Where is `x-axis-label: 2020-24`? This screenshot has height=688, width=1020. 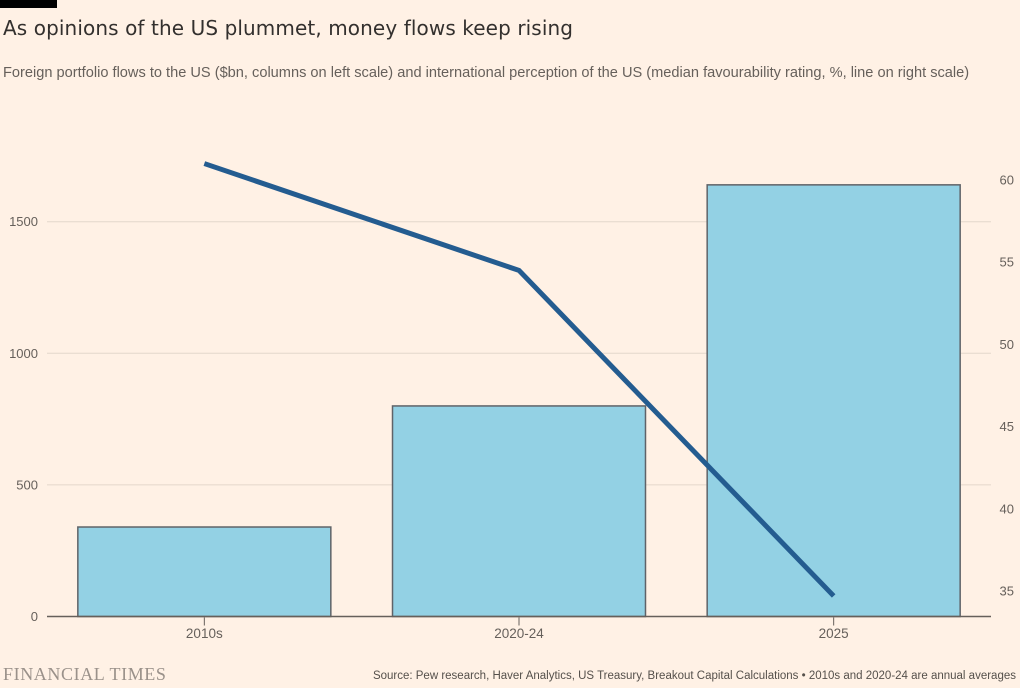 x-axis-label: 2020-24 is located at coordinates (519, 633).